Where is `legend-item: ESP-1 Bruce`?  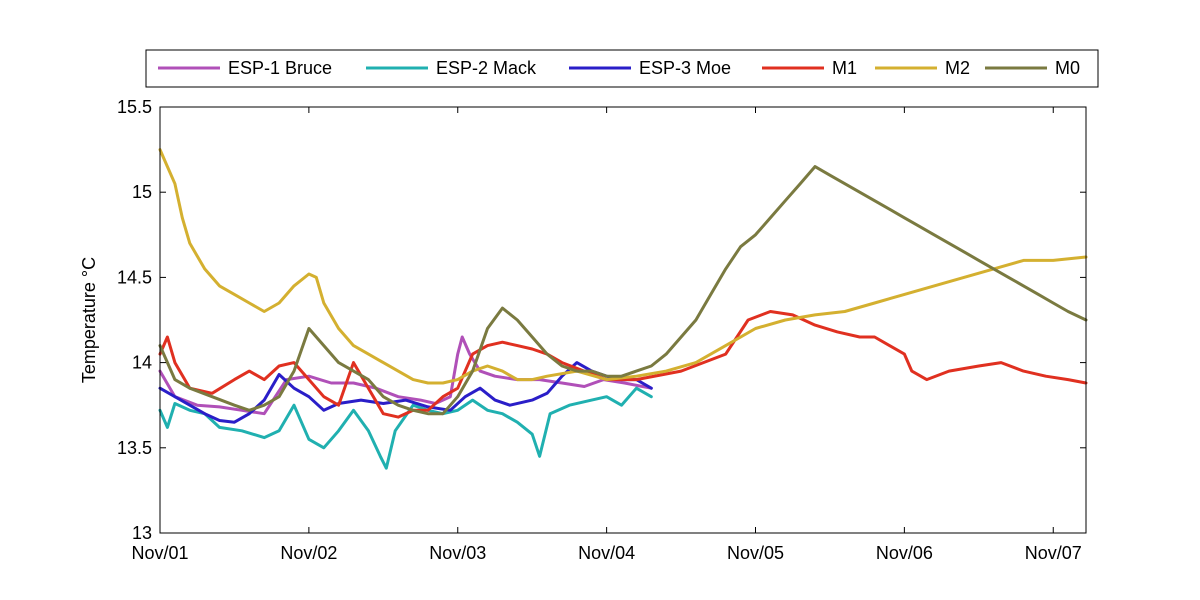 legend-item: ESP-1 Bruce is located at coordinates (245, 68).